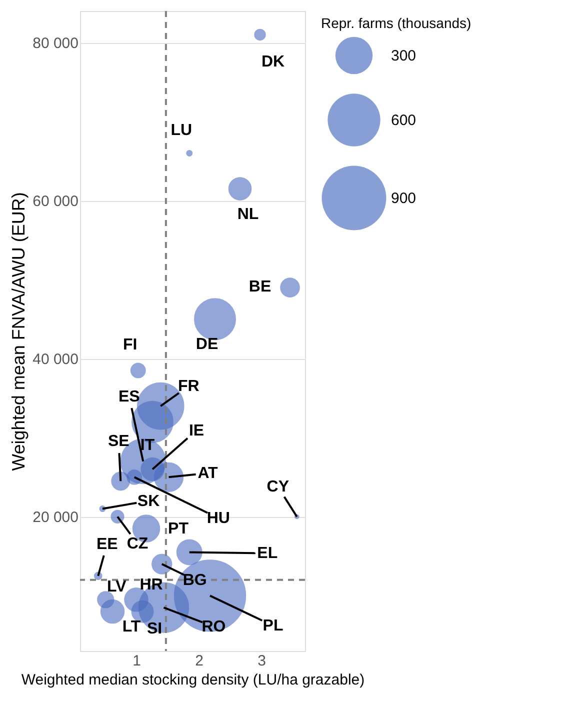 The width and height of the screenshot is (565, 720). I want to click on y-tick-label: 20 000, so click(55, 517).